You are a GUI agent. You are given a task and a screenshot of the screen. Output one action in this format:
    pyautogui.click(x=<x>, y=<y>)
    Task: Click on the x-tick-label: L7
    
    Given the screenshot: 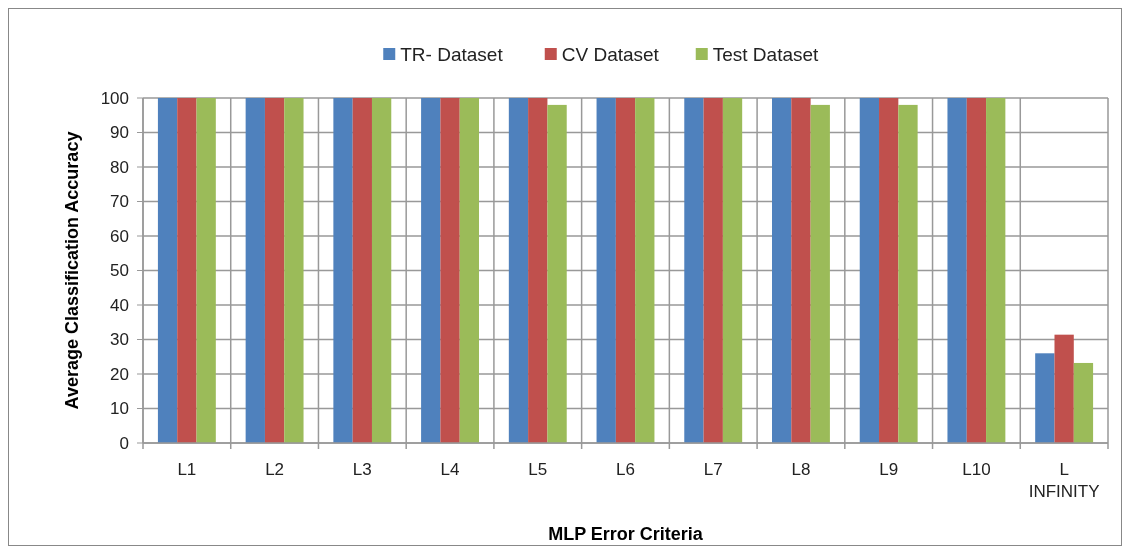 What is the action you would take?
    pyautogui.click(x=713, y=469)
    